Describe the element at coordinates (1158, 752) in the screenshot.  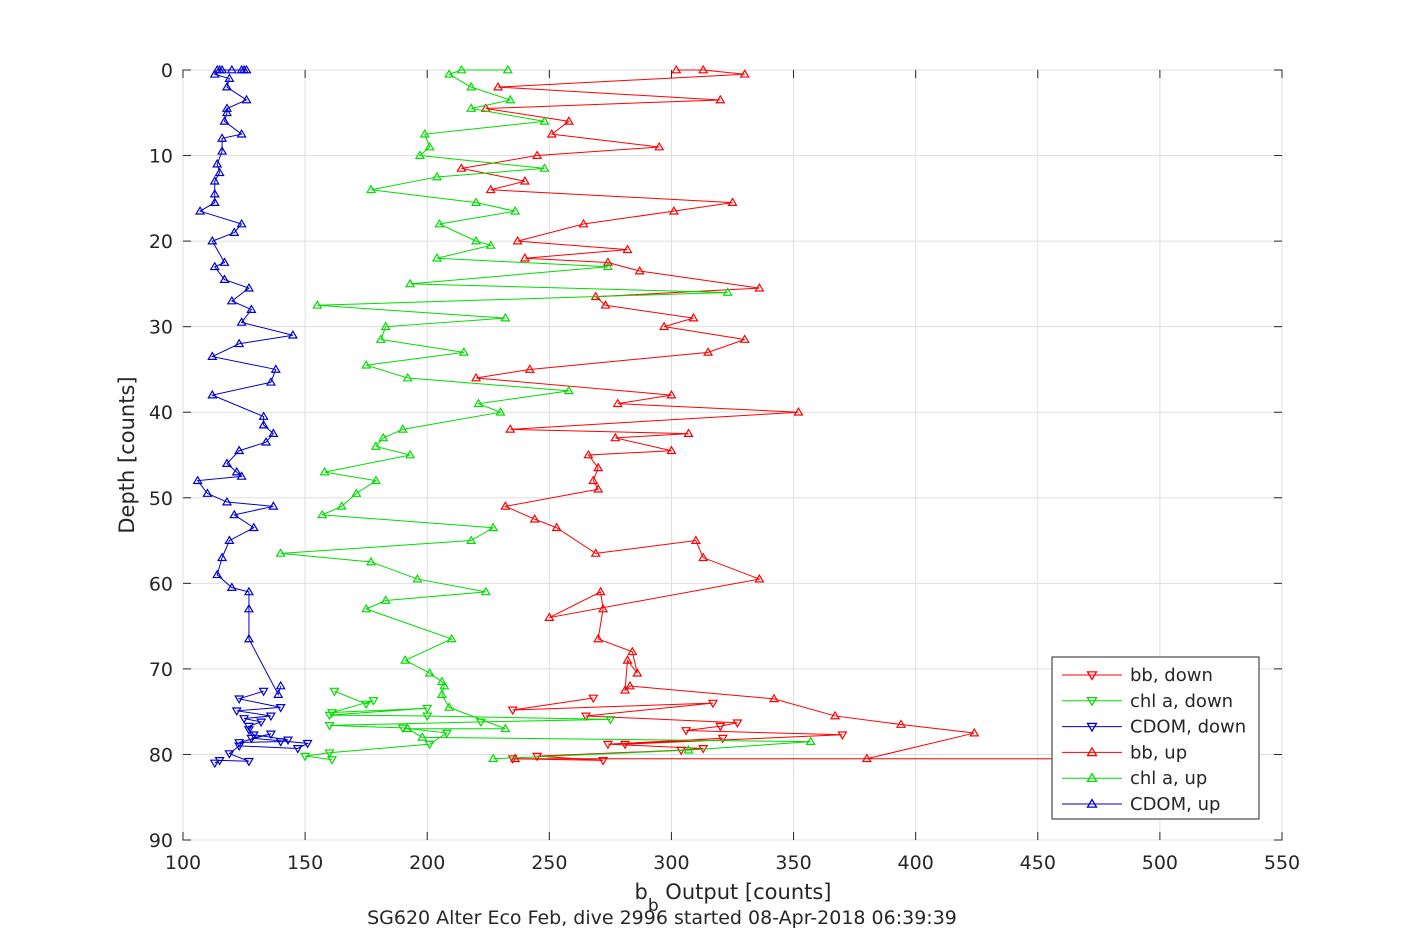
I see `legend-label: bb, up` at that location.